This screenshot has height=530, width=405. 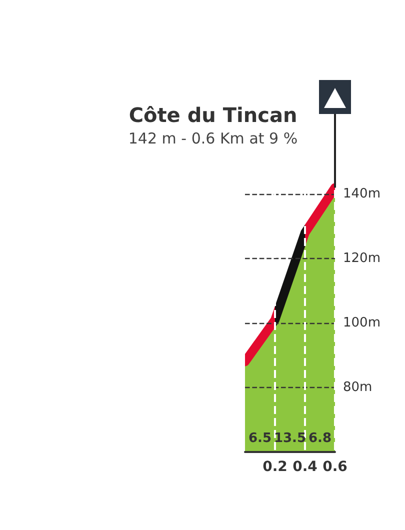 What do you see at coordinates (290, 438) in the screenshot?
I see `annotation: 13.5` at bounding box center [290, 438].